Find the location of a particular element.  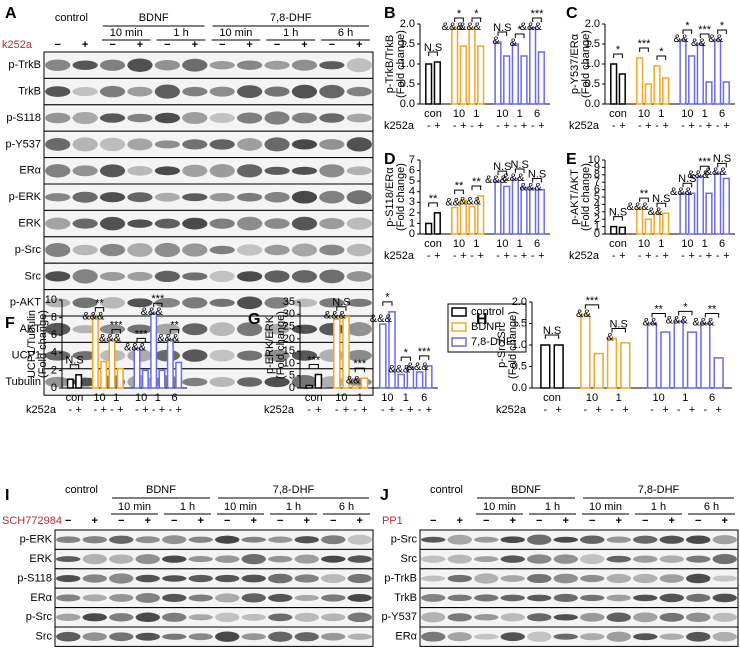

y-tick-label: 10 is located at coordinates (594, 160).